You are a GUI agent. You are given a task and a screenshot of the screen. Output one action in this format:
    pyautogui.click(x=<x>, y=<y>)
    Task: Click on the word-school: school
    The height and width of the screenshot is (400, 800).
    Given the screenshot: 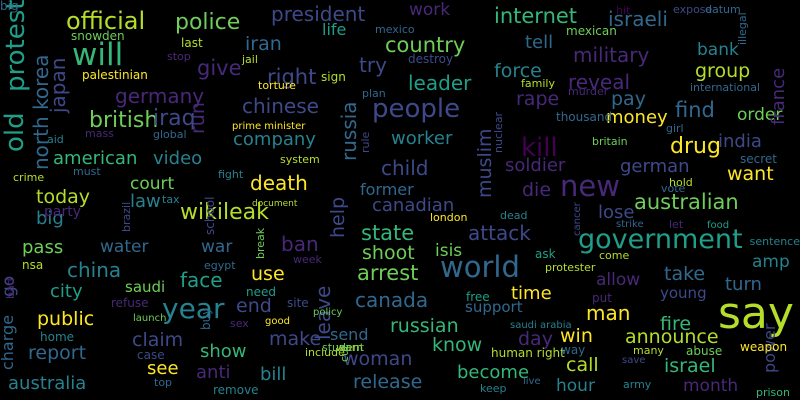 What is the action you would take?
    pyautogui.click(x=210, y=215)
    